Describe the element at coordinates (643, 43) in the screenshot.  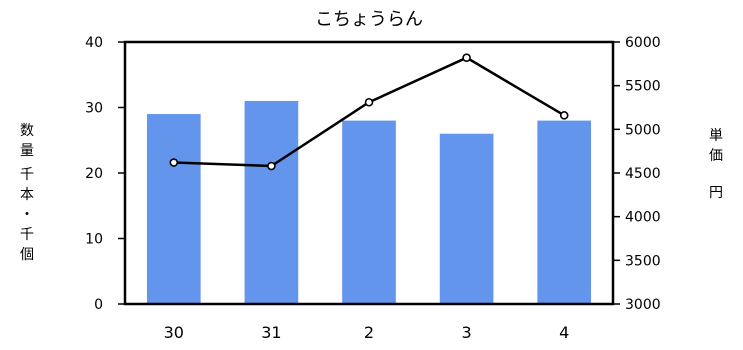
I see `right-tick-label: 6000` at that location.